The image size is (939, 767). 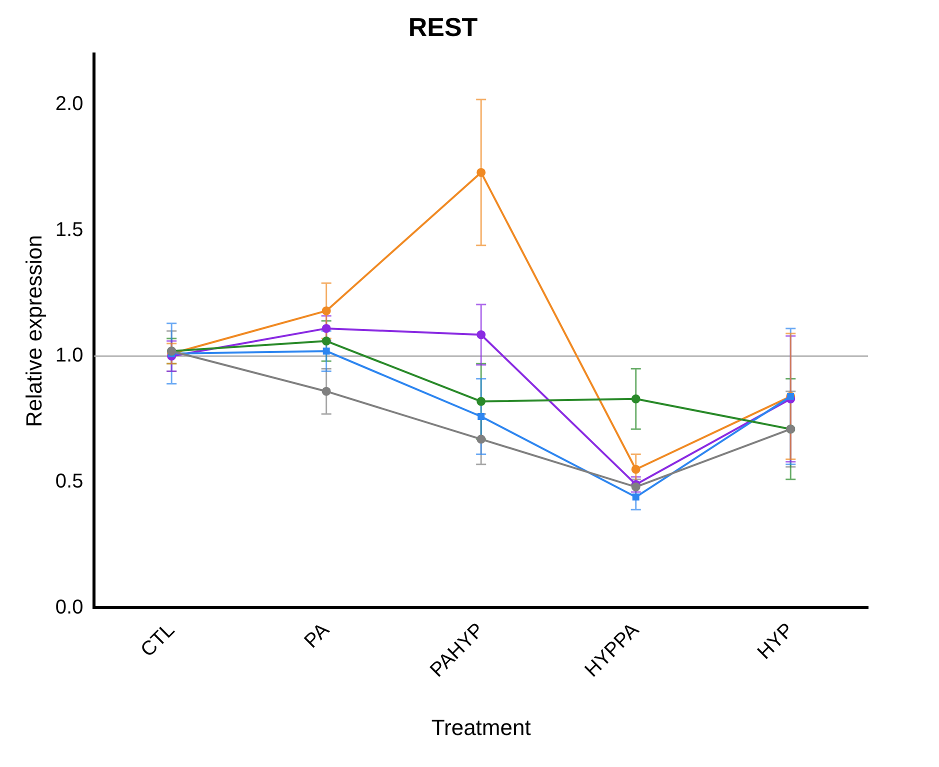 What do you see at coordinates (317, 635) in the screenshot?
I see `x-tick-label: PA` at bounding box center [317, 635].